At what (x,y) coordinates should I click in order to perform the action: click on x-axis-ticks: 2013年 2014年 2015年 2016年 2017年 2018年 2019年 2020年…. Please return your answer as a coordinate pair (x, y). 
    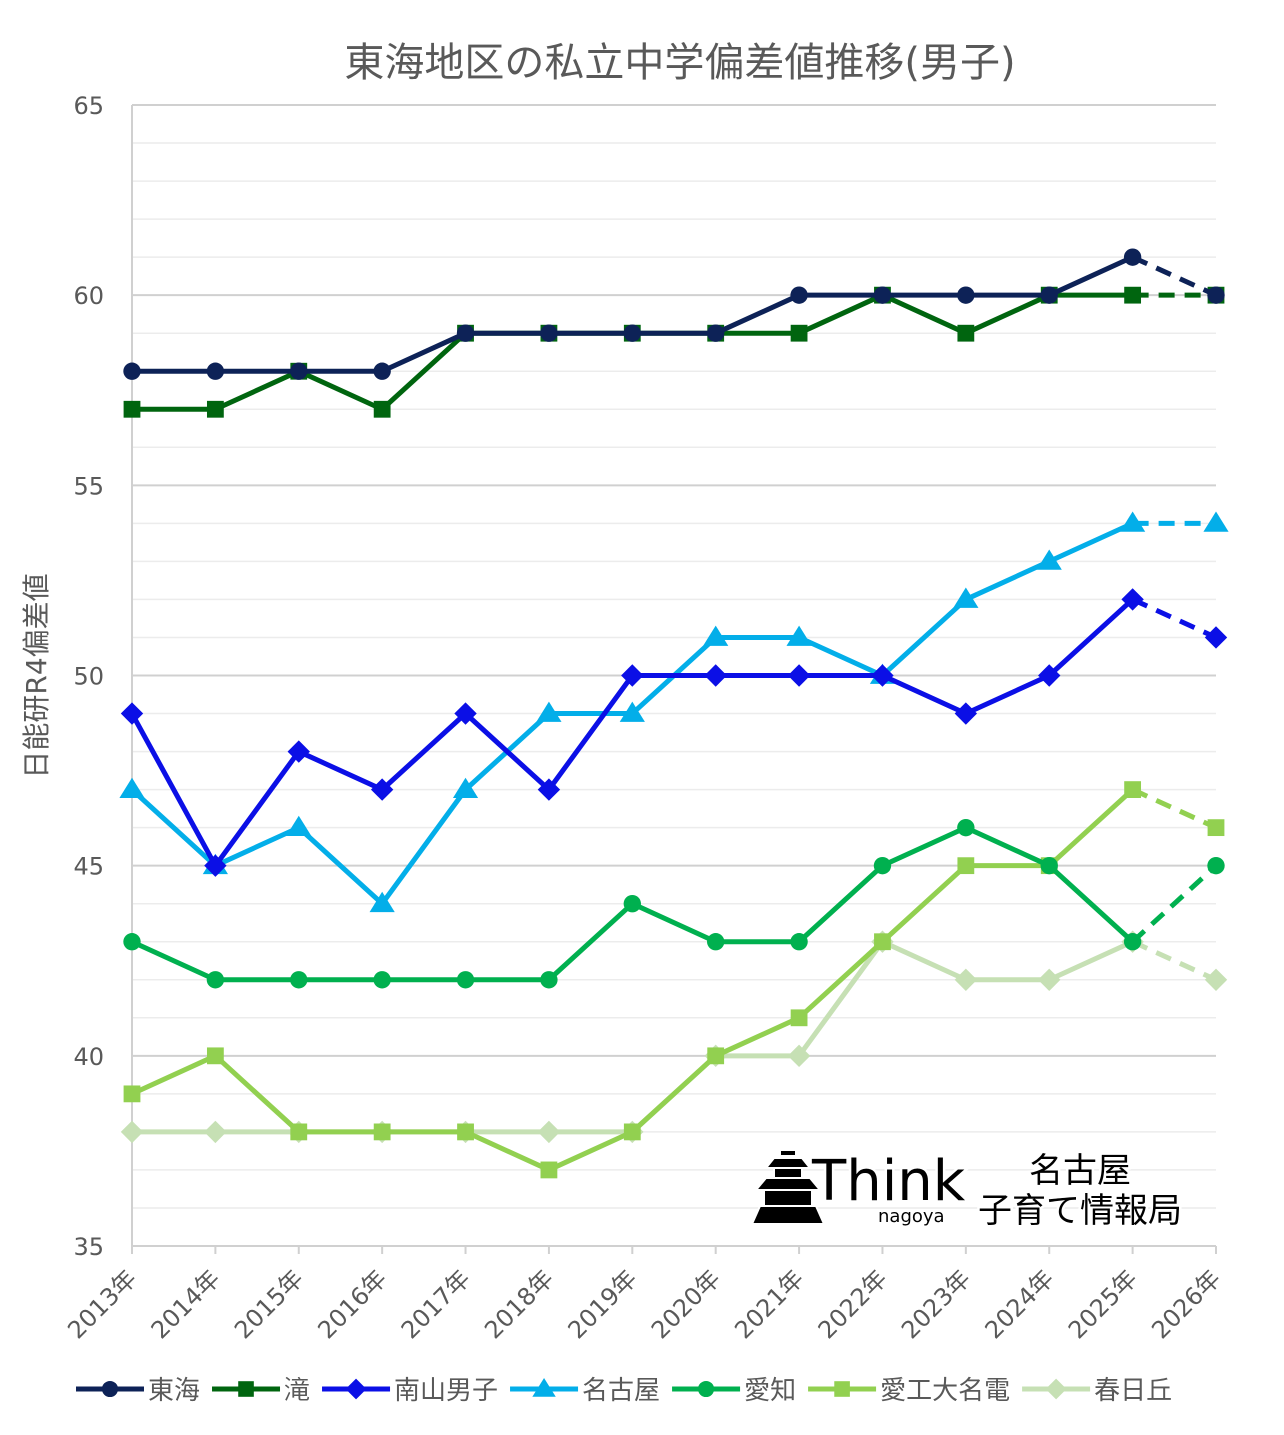
    Looking at the image, I should click on (644, 1295).